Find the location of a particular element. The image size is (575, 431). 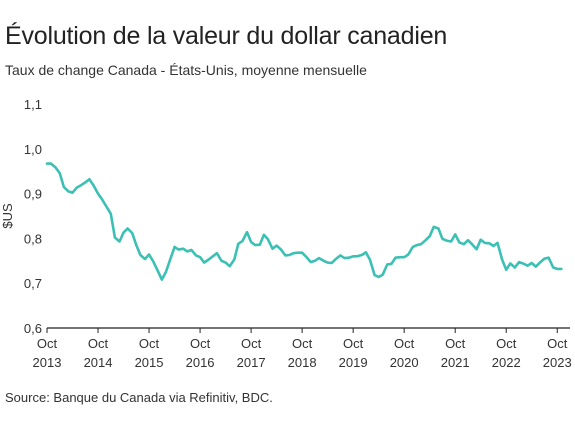

y-tick-label: 1,1 is located at coordinates (33, 104).